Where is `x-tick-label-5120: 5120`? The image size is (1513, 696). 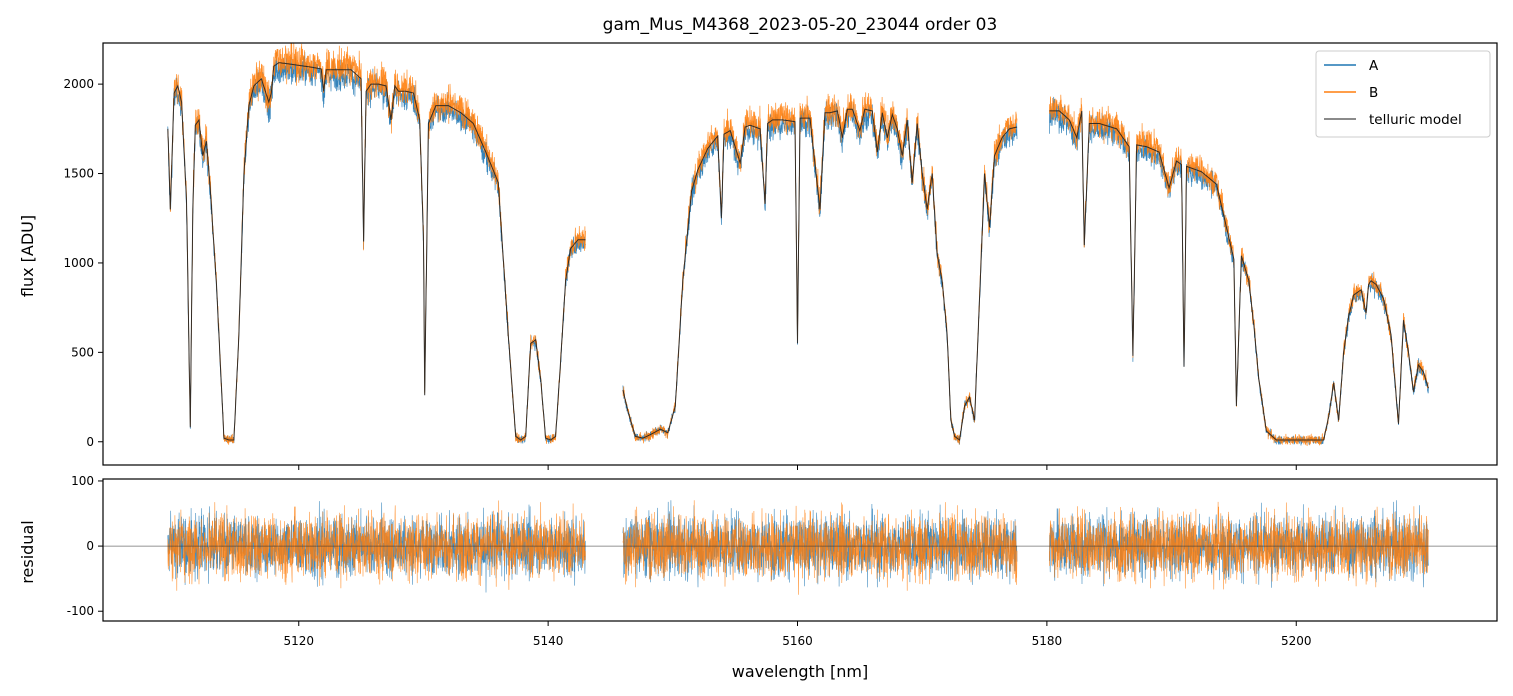
x-tick-label-5120: 5120 is located at coordinates (298, 641).